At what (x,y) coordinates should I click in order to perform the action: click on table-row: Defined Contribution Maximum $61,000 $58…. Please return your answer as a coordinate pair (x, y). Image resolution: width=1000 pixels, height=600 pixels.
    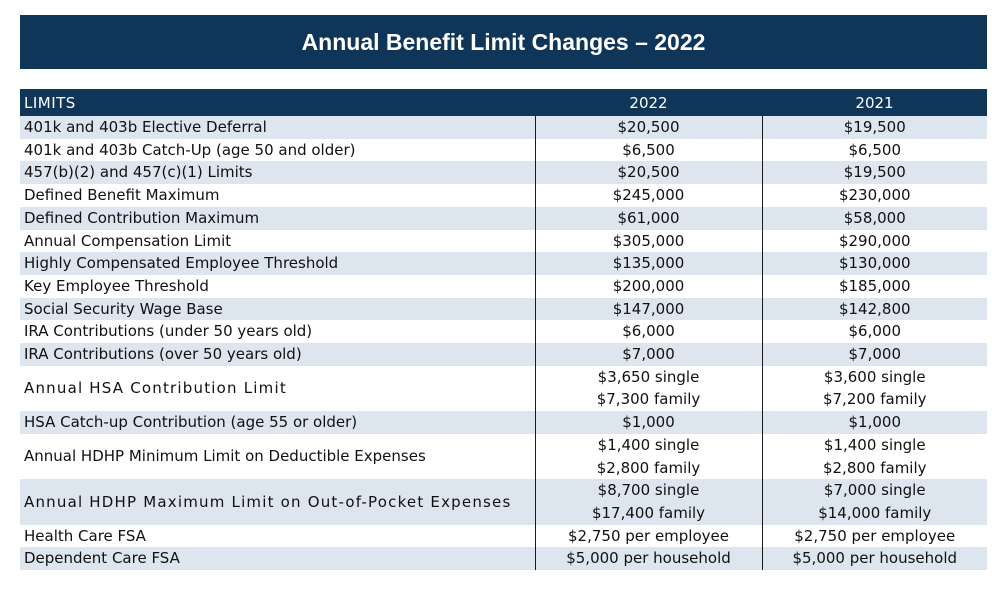
    Looking at the image, I should click on (503, 218).